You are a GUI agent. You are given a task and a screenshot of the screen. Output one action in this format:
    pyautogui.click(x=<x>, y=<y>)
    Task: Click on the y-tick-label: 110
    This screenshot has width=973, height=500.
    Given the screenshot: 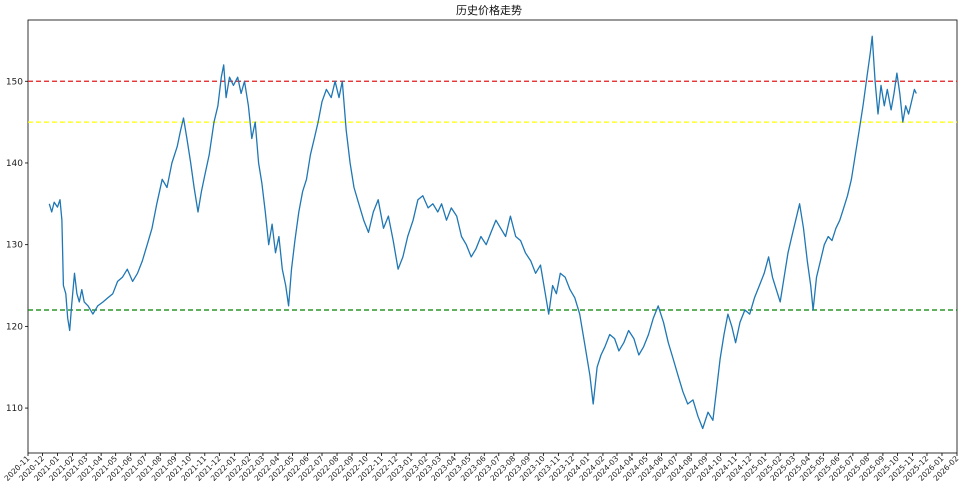 What is the action you would take?
    pyautogui.click(x=14, y=409)
    